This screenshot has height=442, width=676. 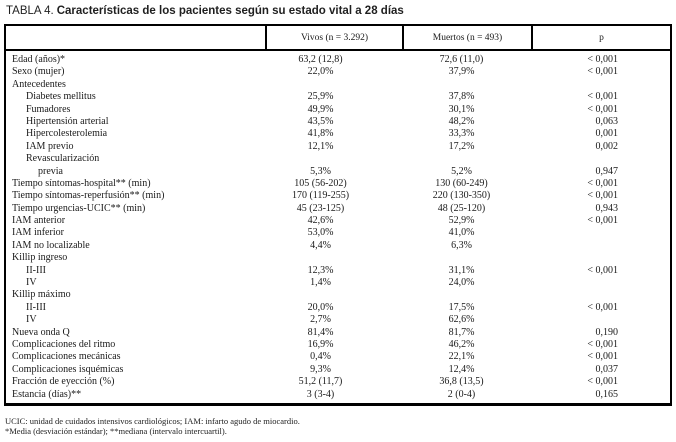 What do you see at coordinates (40, 258) in the screenshot?
I see `row-label: Killip ingreso` at bounding box center [40, 258].